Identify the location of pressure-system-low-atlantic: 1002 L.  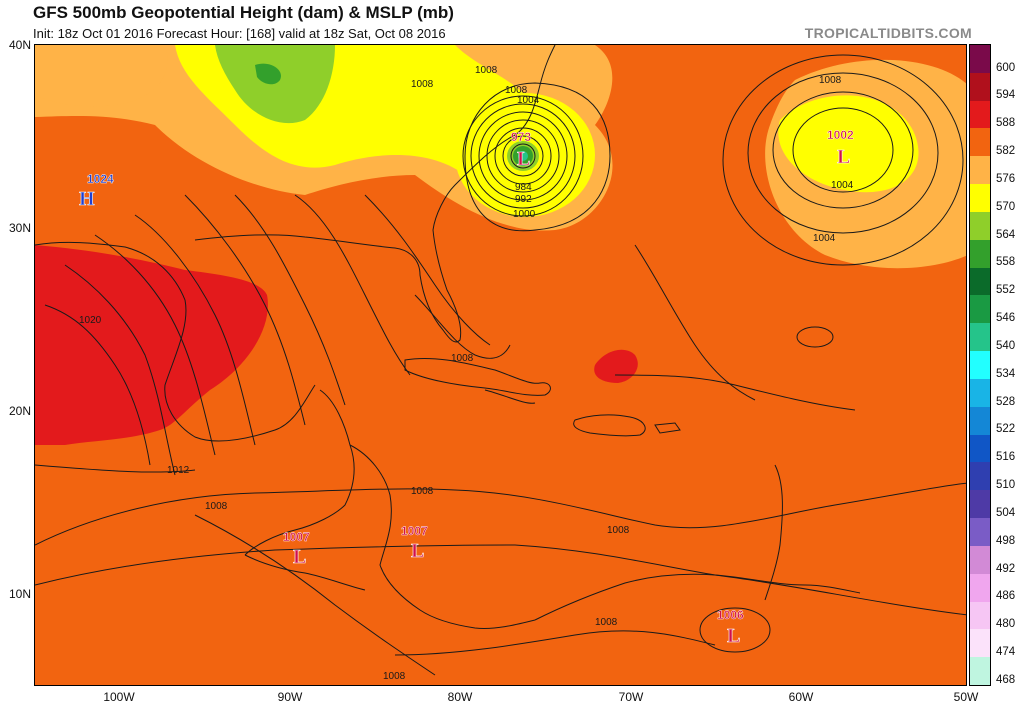
(840, 148).